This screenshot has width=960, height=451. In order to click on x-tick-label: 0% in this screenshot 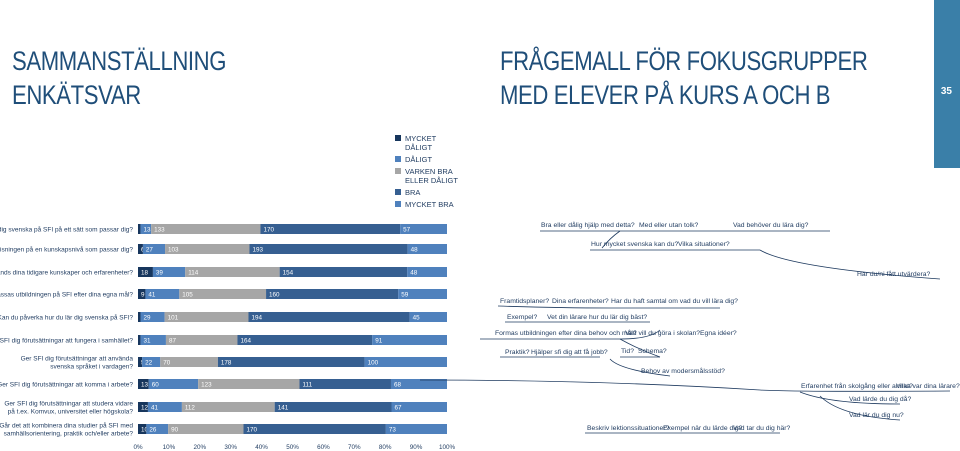, I will do `click(138, 447)`.